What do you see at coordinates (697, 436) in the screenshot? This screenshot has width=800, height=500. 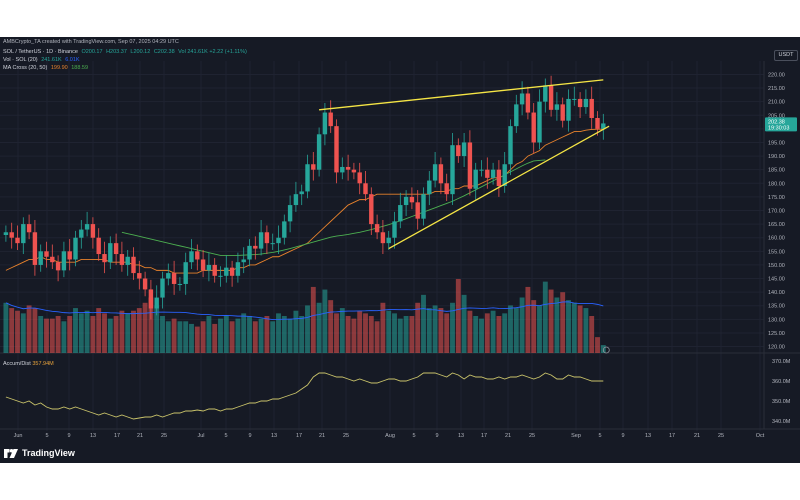 I see `x-tick-label: 21` at bounding box center [697, 436].